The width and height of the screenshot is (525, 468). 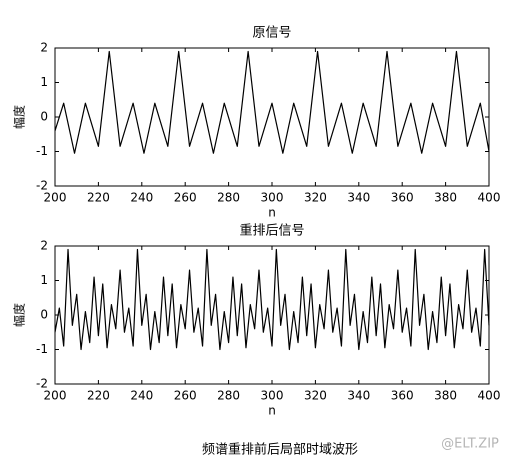 I want to click on chart-title: 重排后信号, so click(x=271, y=231).